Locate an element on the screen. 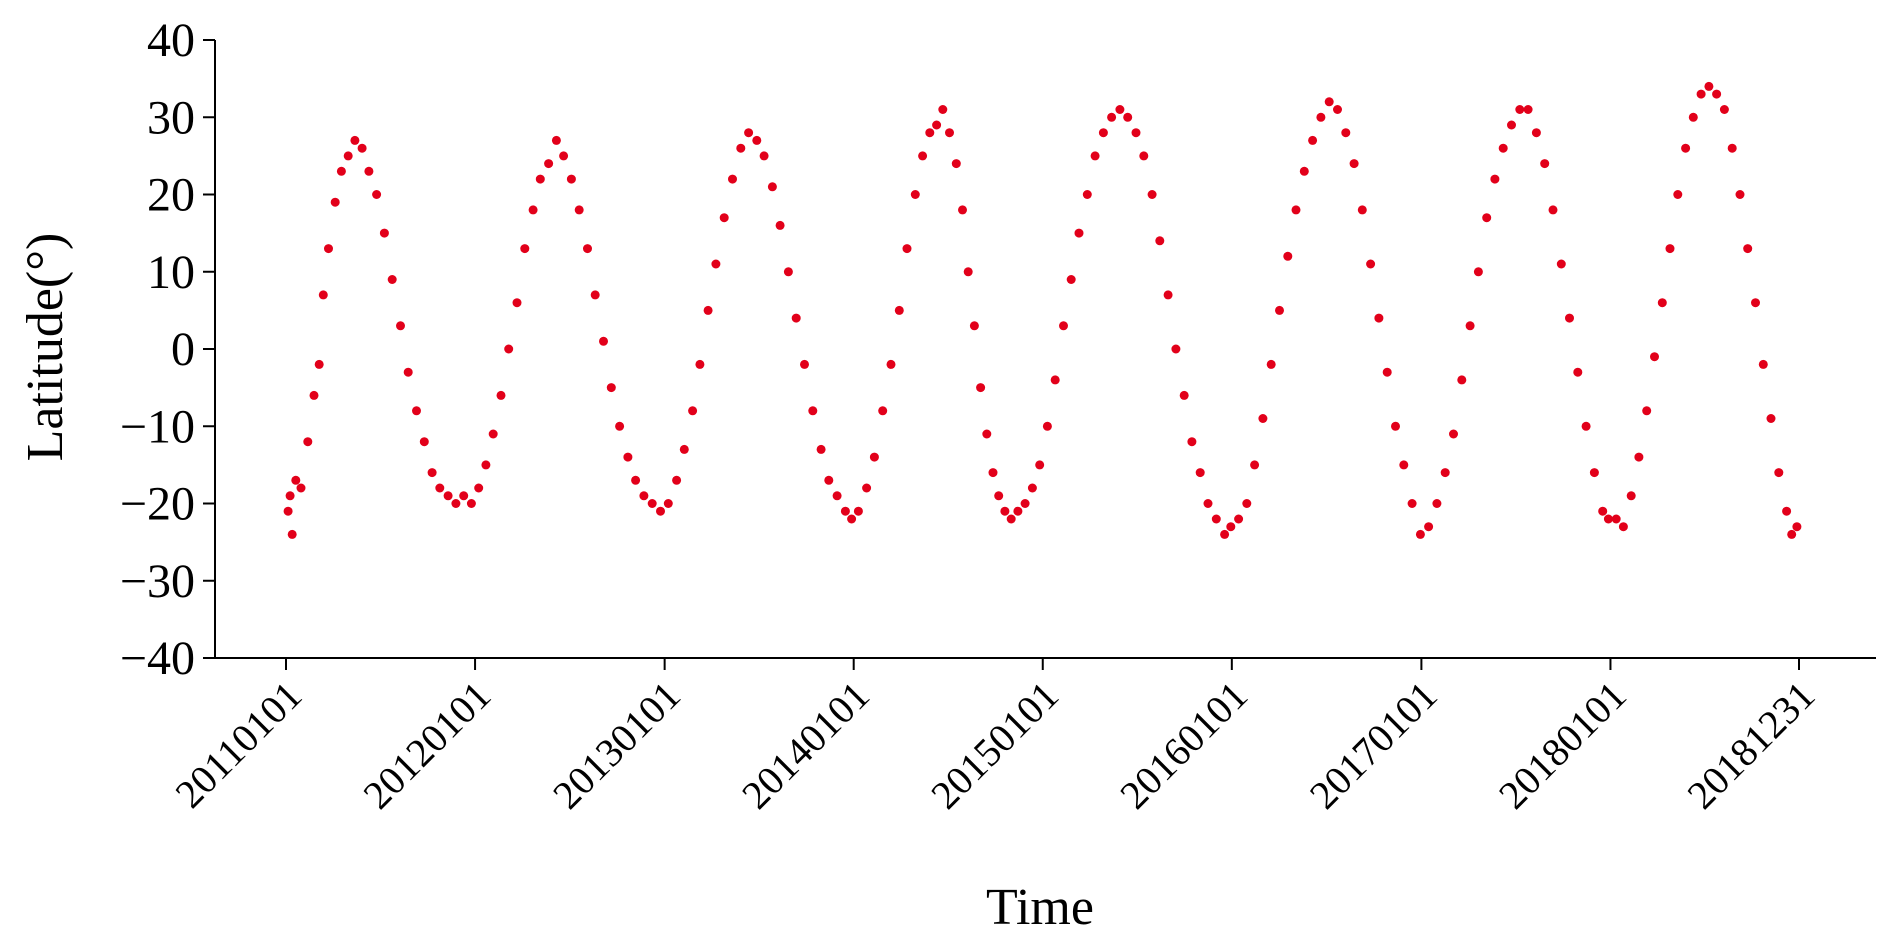 The width and height of the screenshot is (1881, 949). x-axis-title: Time is located at coordinates (1040, 907).